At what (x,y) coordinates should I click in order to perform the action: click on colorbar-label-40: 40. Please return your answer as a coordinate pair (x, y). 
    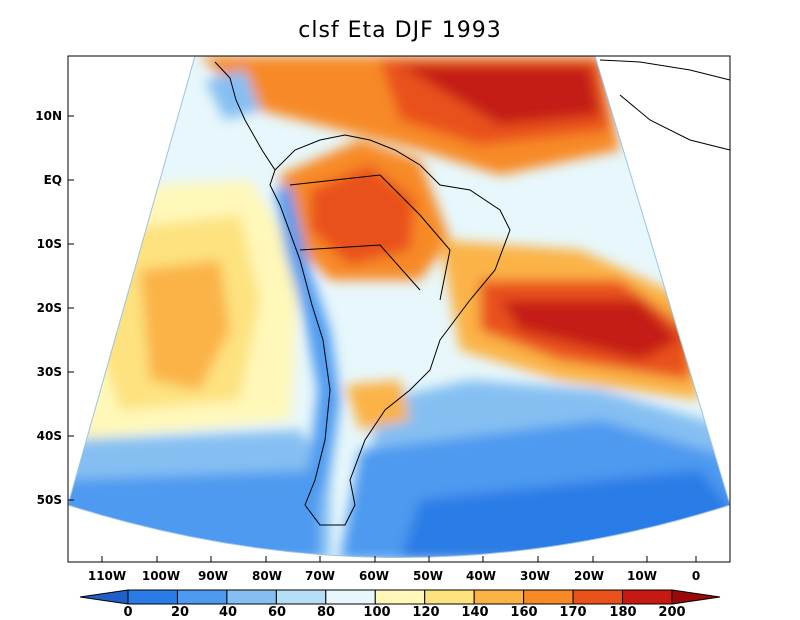
    Looking at the image, I should click on (228, 612).